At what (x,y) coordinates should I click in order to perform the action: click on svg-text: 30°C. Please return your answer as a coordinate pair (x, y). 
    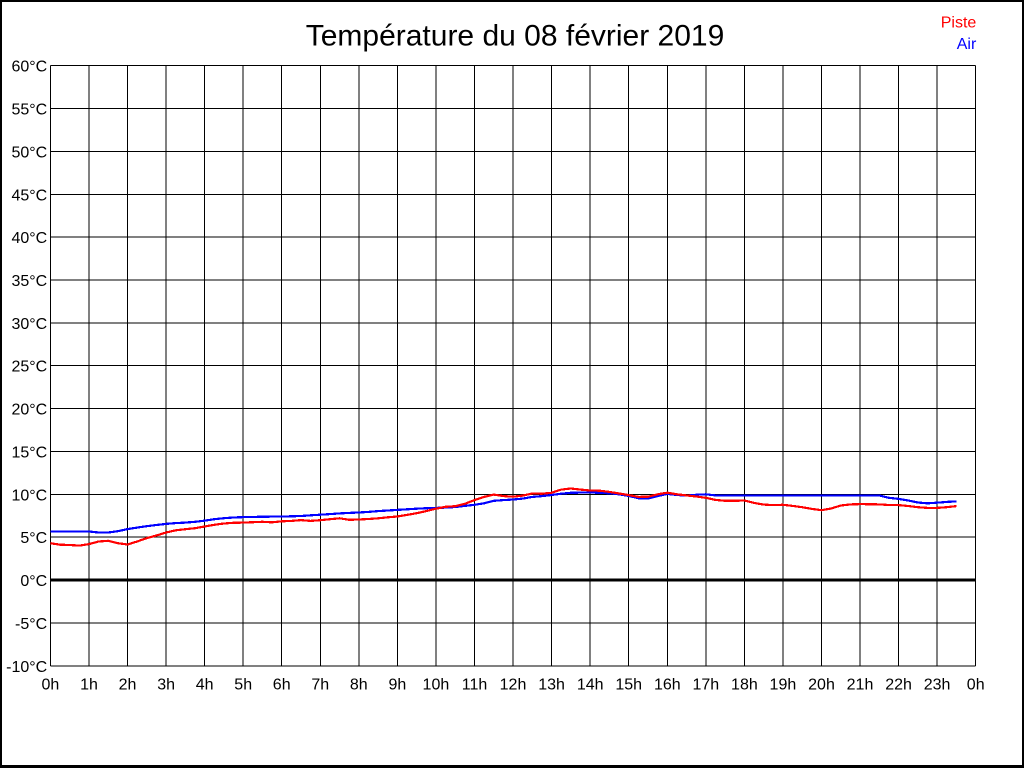
    Looking at the image, I should click on (29, 324).